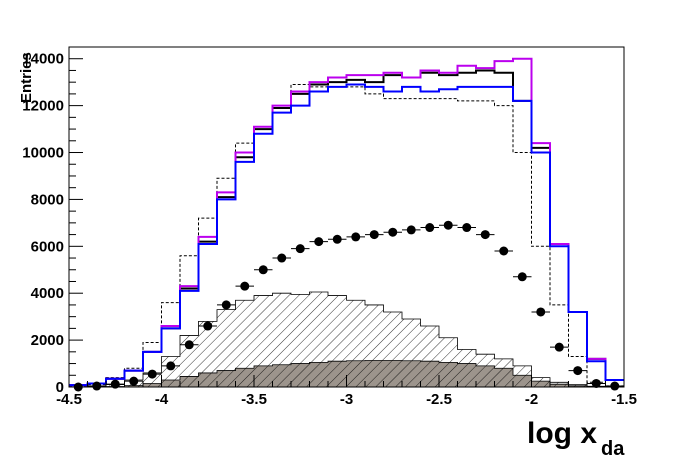 This screenshot has height=472, width=696. Describe the element at coordinates (346, 399) in the screenshot. I see `x-tick-label: -3` at that location.